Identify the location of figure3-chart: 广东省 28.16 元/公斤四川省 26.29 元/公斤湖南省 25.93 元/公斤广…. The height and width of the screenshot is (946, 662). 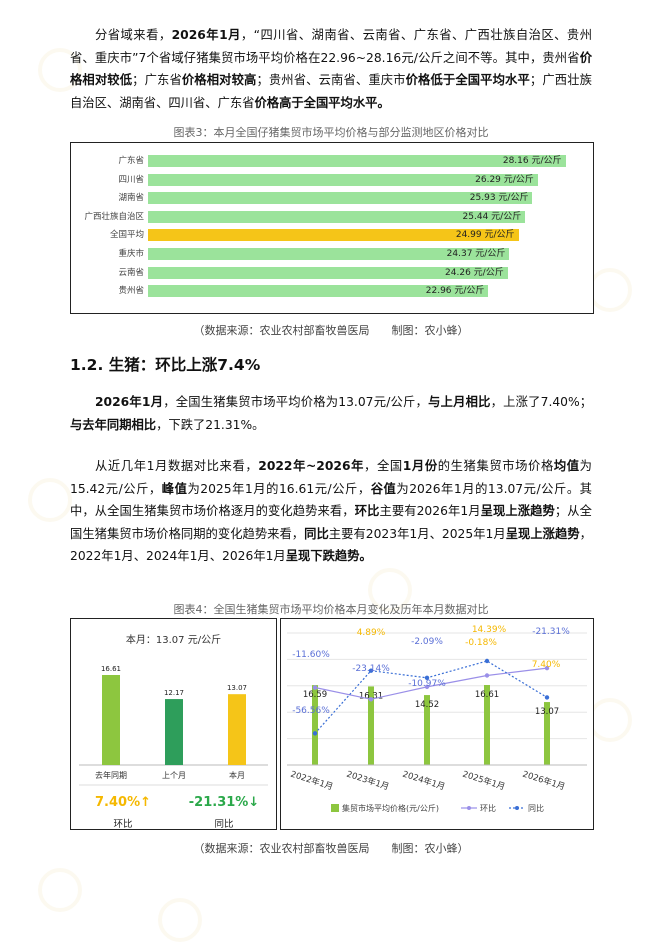
(332, 228).